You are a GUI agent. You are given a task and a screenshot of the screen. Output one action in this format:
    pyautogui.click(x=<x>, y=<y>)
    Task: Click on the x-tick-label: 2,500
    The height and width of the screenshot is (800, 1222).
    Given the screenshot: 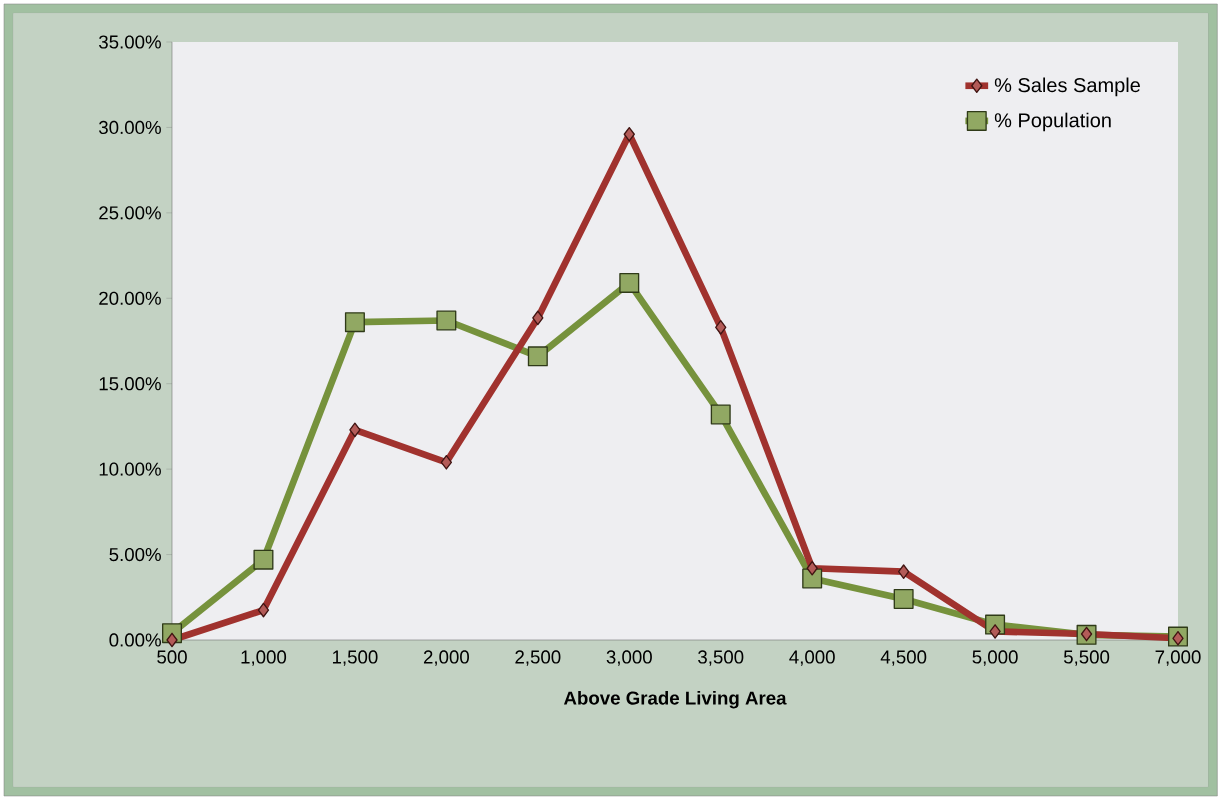 What is the action you would take?
    pyautogui.click(x=538, y=658)
    